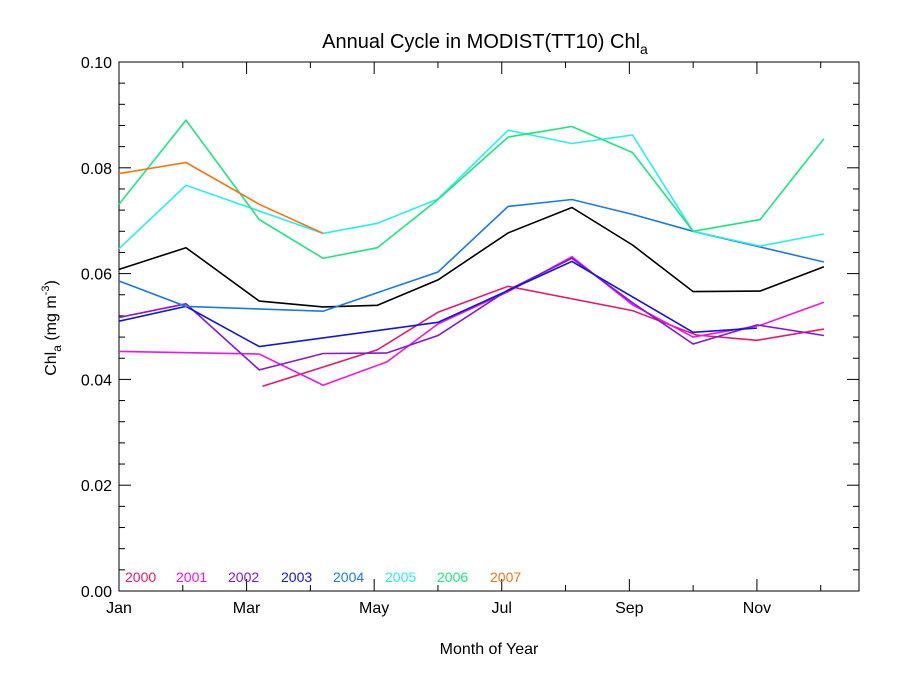  What do you see at coordinates (452, 577) in the screenshot?
I see `legend-label-2006: 2006` at bounding box center [452, 577].